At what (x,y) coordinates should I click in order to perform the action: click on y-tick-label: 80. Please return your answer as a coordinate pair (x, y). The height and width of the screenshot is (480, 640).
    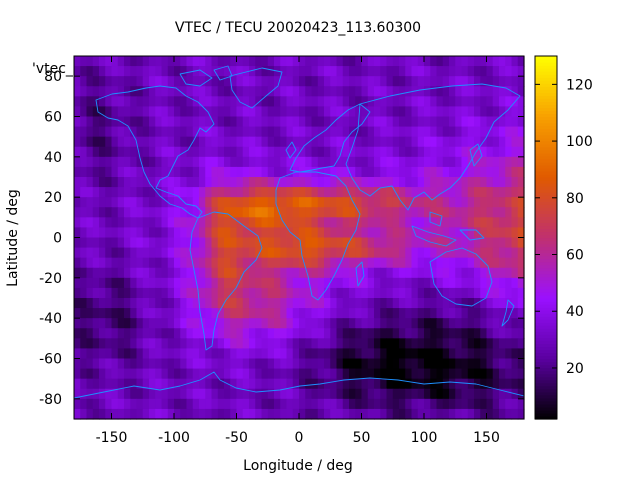
    Looking at the image, I should click on (53, 77).